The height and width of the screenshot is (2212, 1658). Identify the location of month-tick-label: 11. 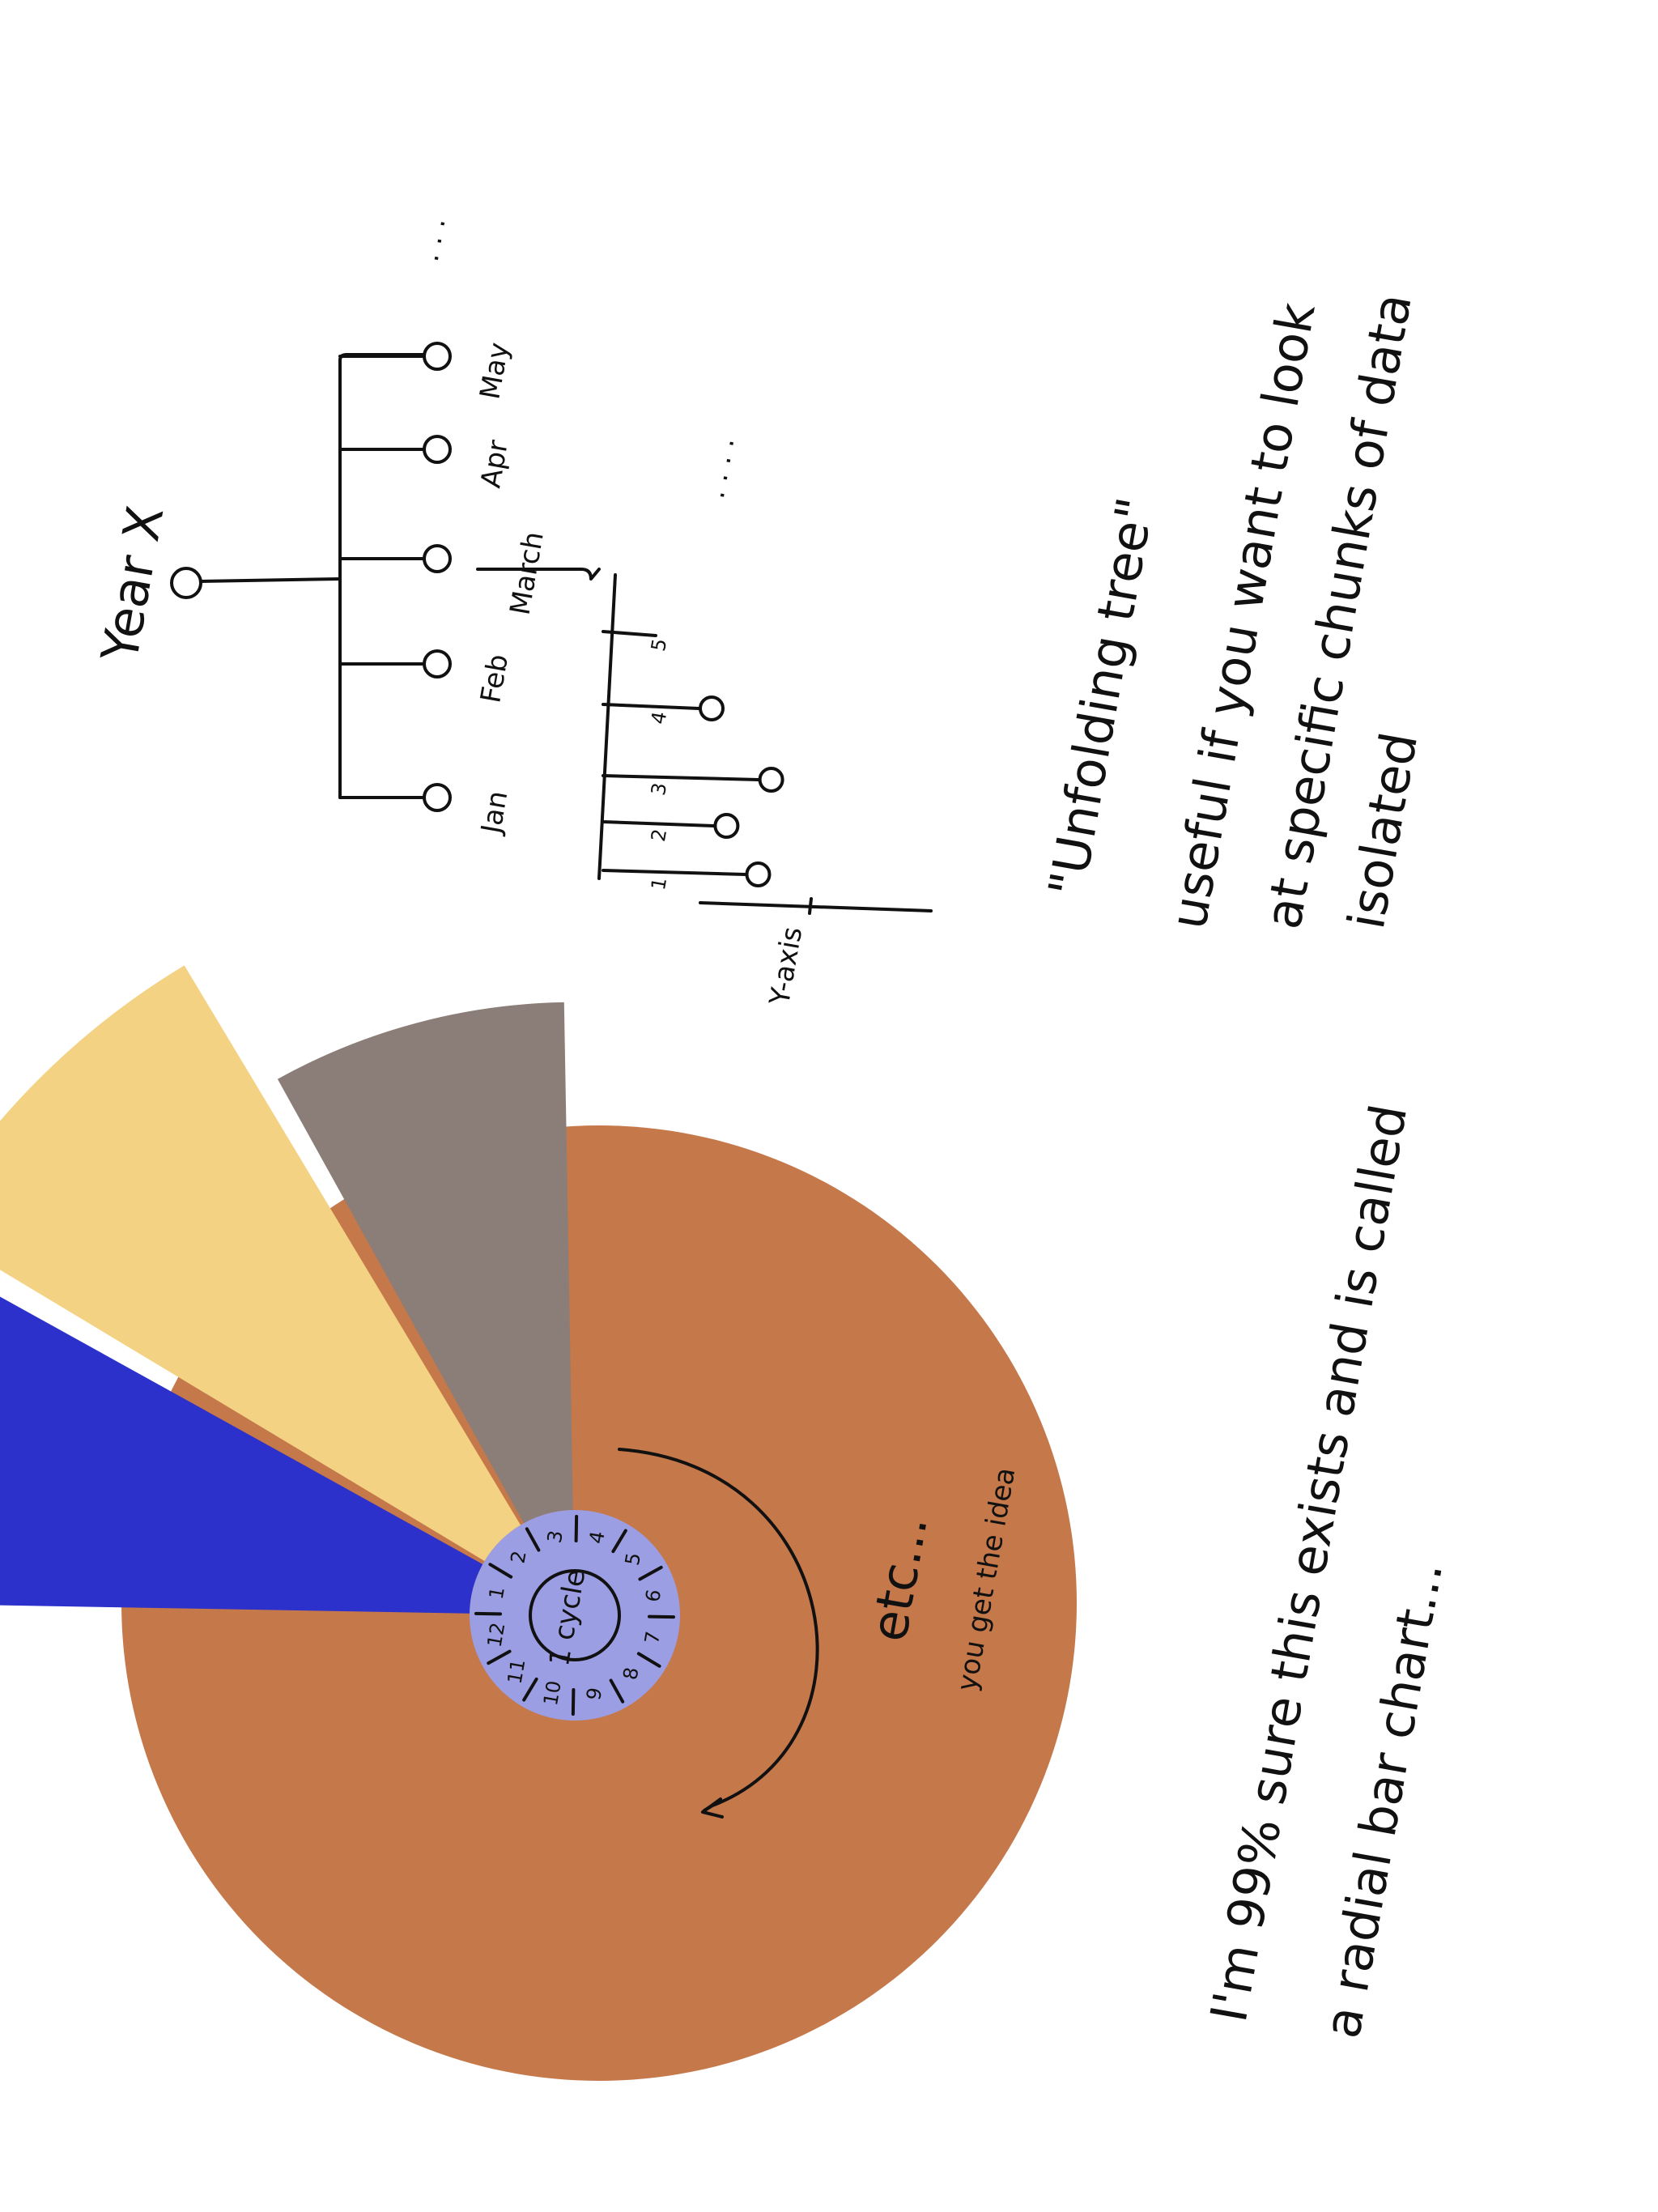
(517, 1672).